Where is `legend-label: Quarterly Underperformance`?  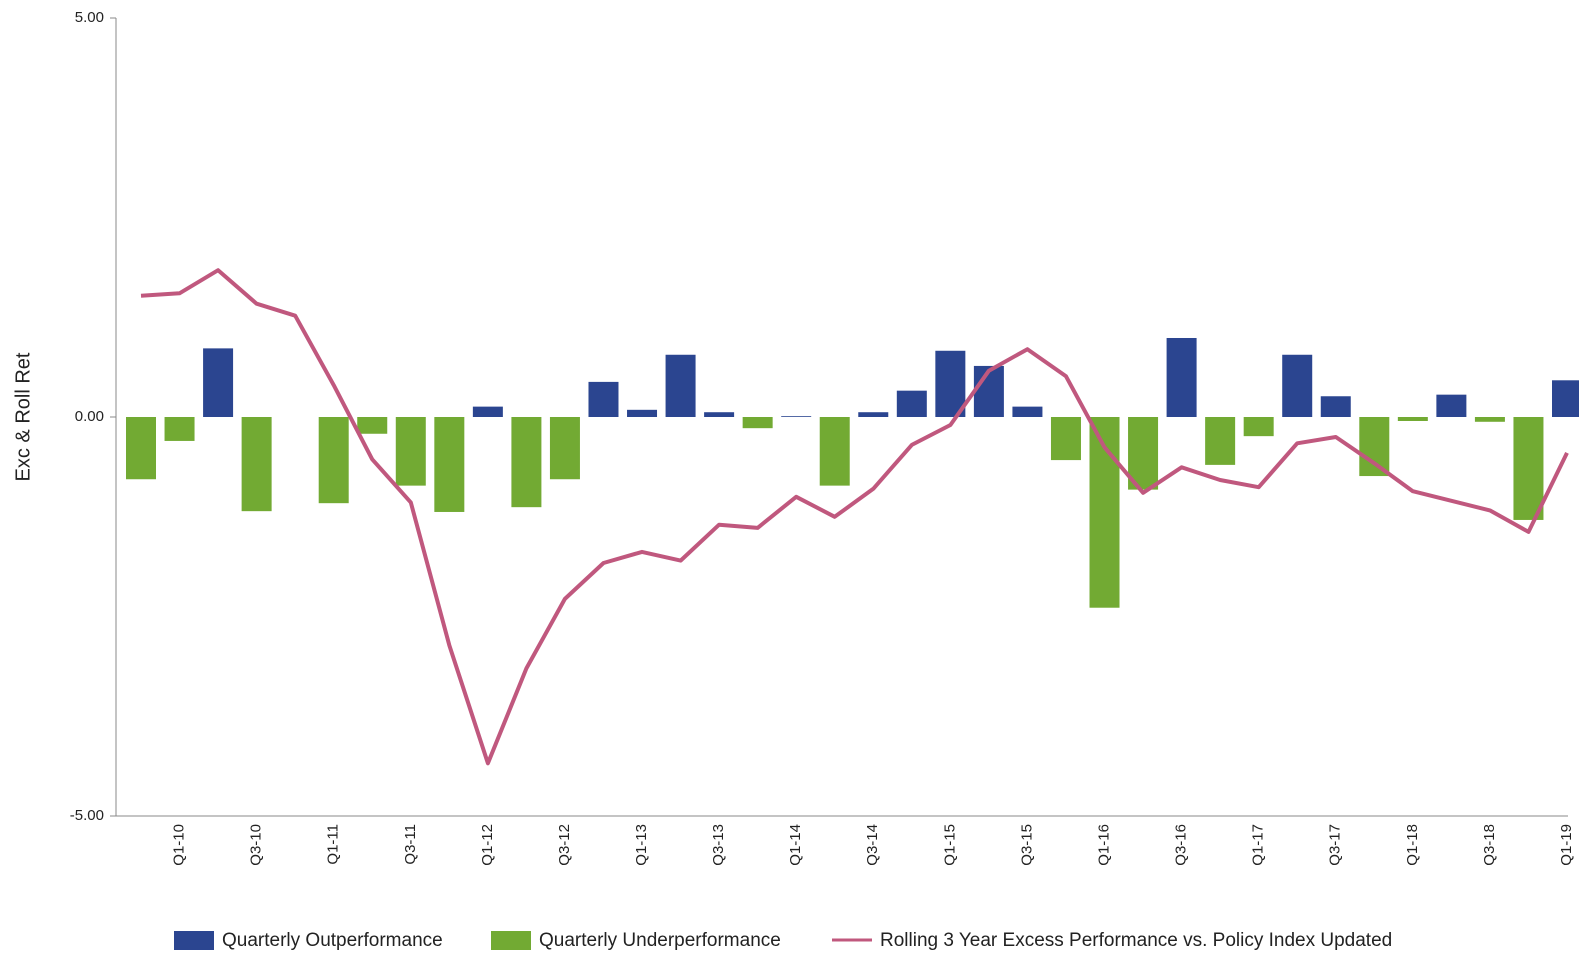 legend-label: Quarterly Underperformance is located at coordinates (660, 940).